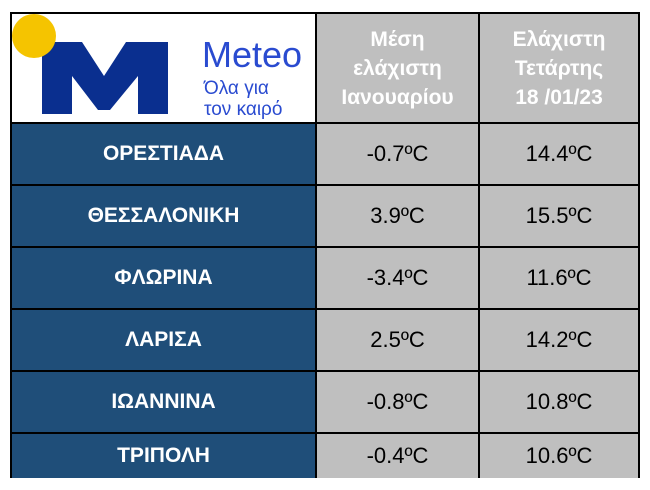 This screenshot has width=650, height=490. I want to click on temperature: 15.5ºC, so click(559, 216).